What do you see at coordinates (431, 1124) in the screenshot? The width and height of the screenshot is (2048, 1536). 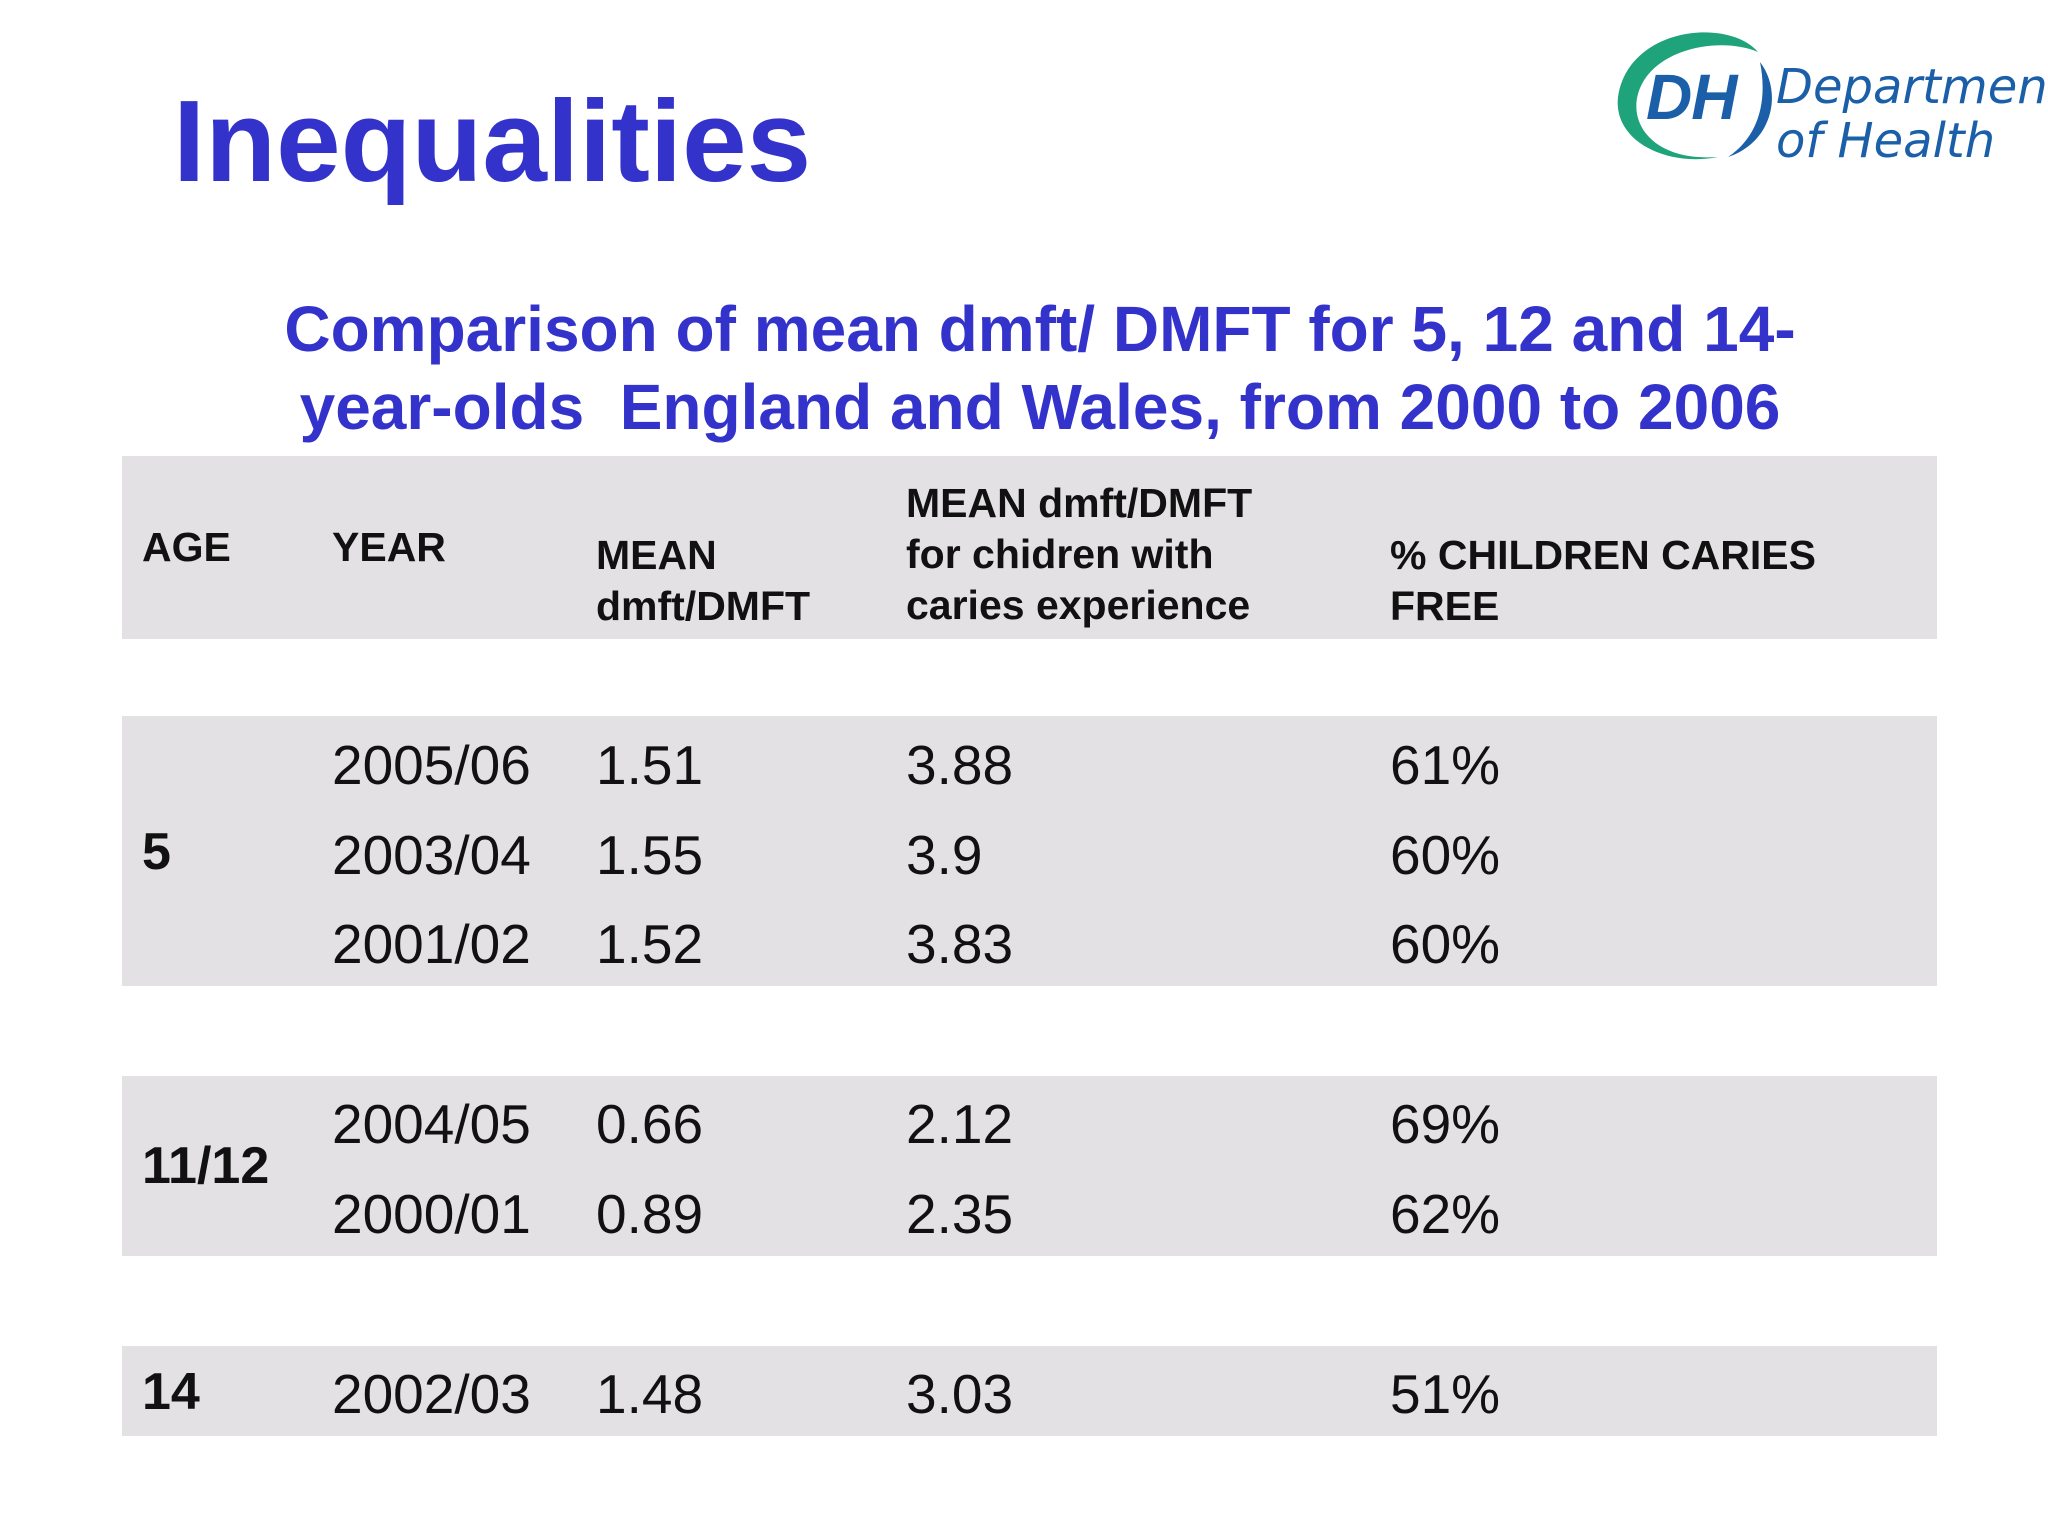 I see `table-cell-year: 2004/05` at bounding box center [431, 1124].